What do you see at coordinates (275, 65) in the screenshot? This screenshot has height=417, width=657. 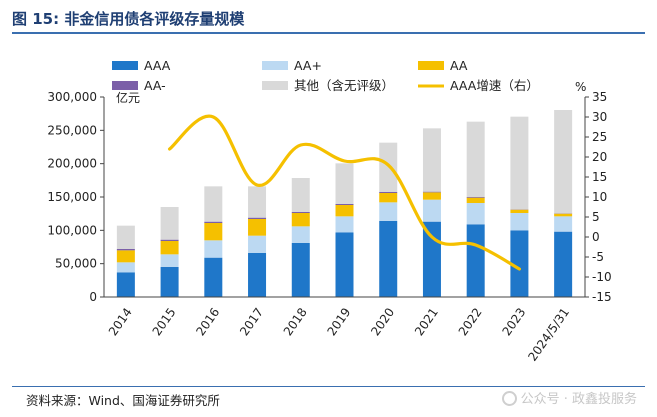 I see `legend-aa-plus-swatch` at bounding box center [275, 65].